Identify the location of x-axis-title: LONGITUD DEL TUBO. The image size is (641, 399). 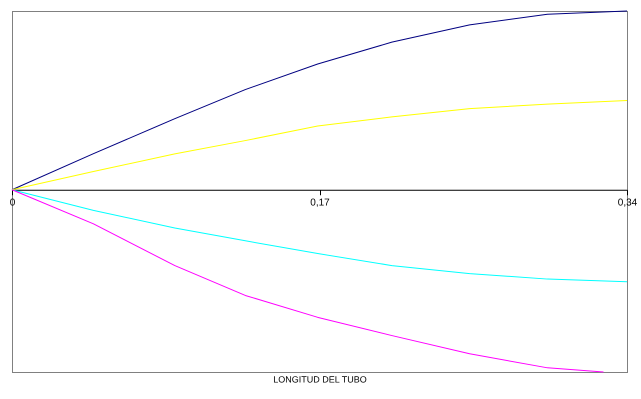
(320, 379).